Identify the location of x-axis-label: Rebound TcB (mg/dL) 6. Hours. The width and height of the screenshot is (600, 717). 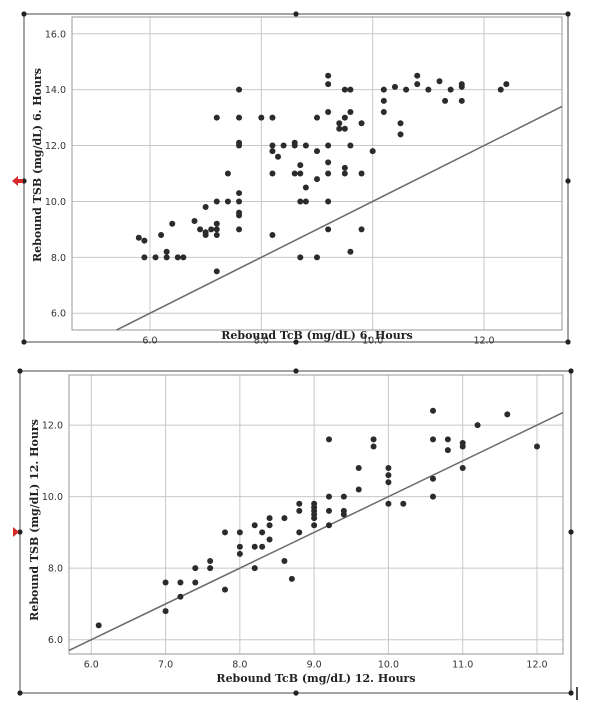
(316, 335).